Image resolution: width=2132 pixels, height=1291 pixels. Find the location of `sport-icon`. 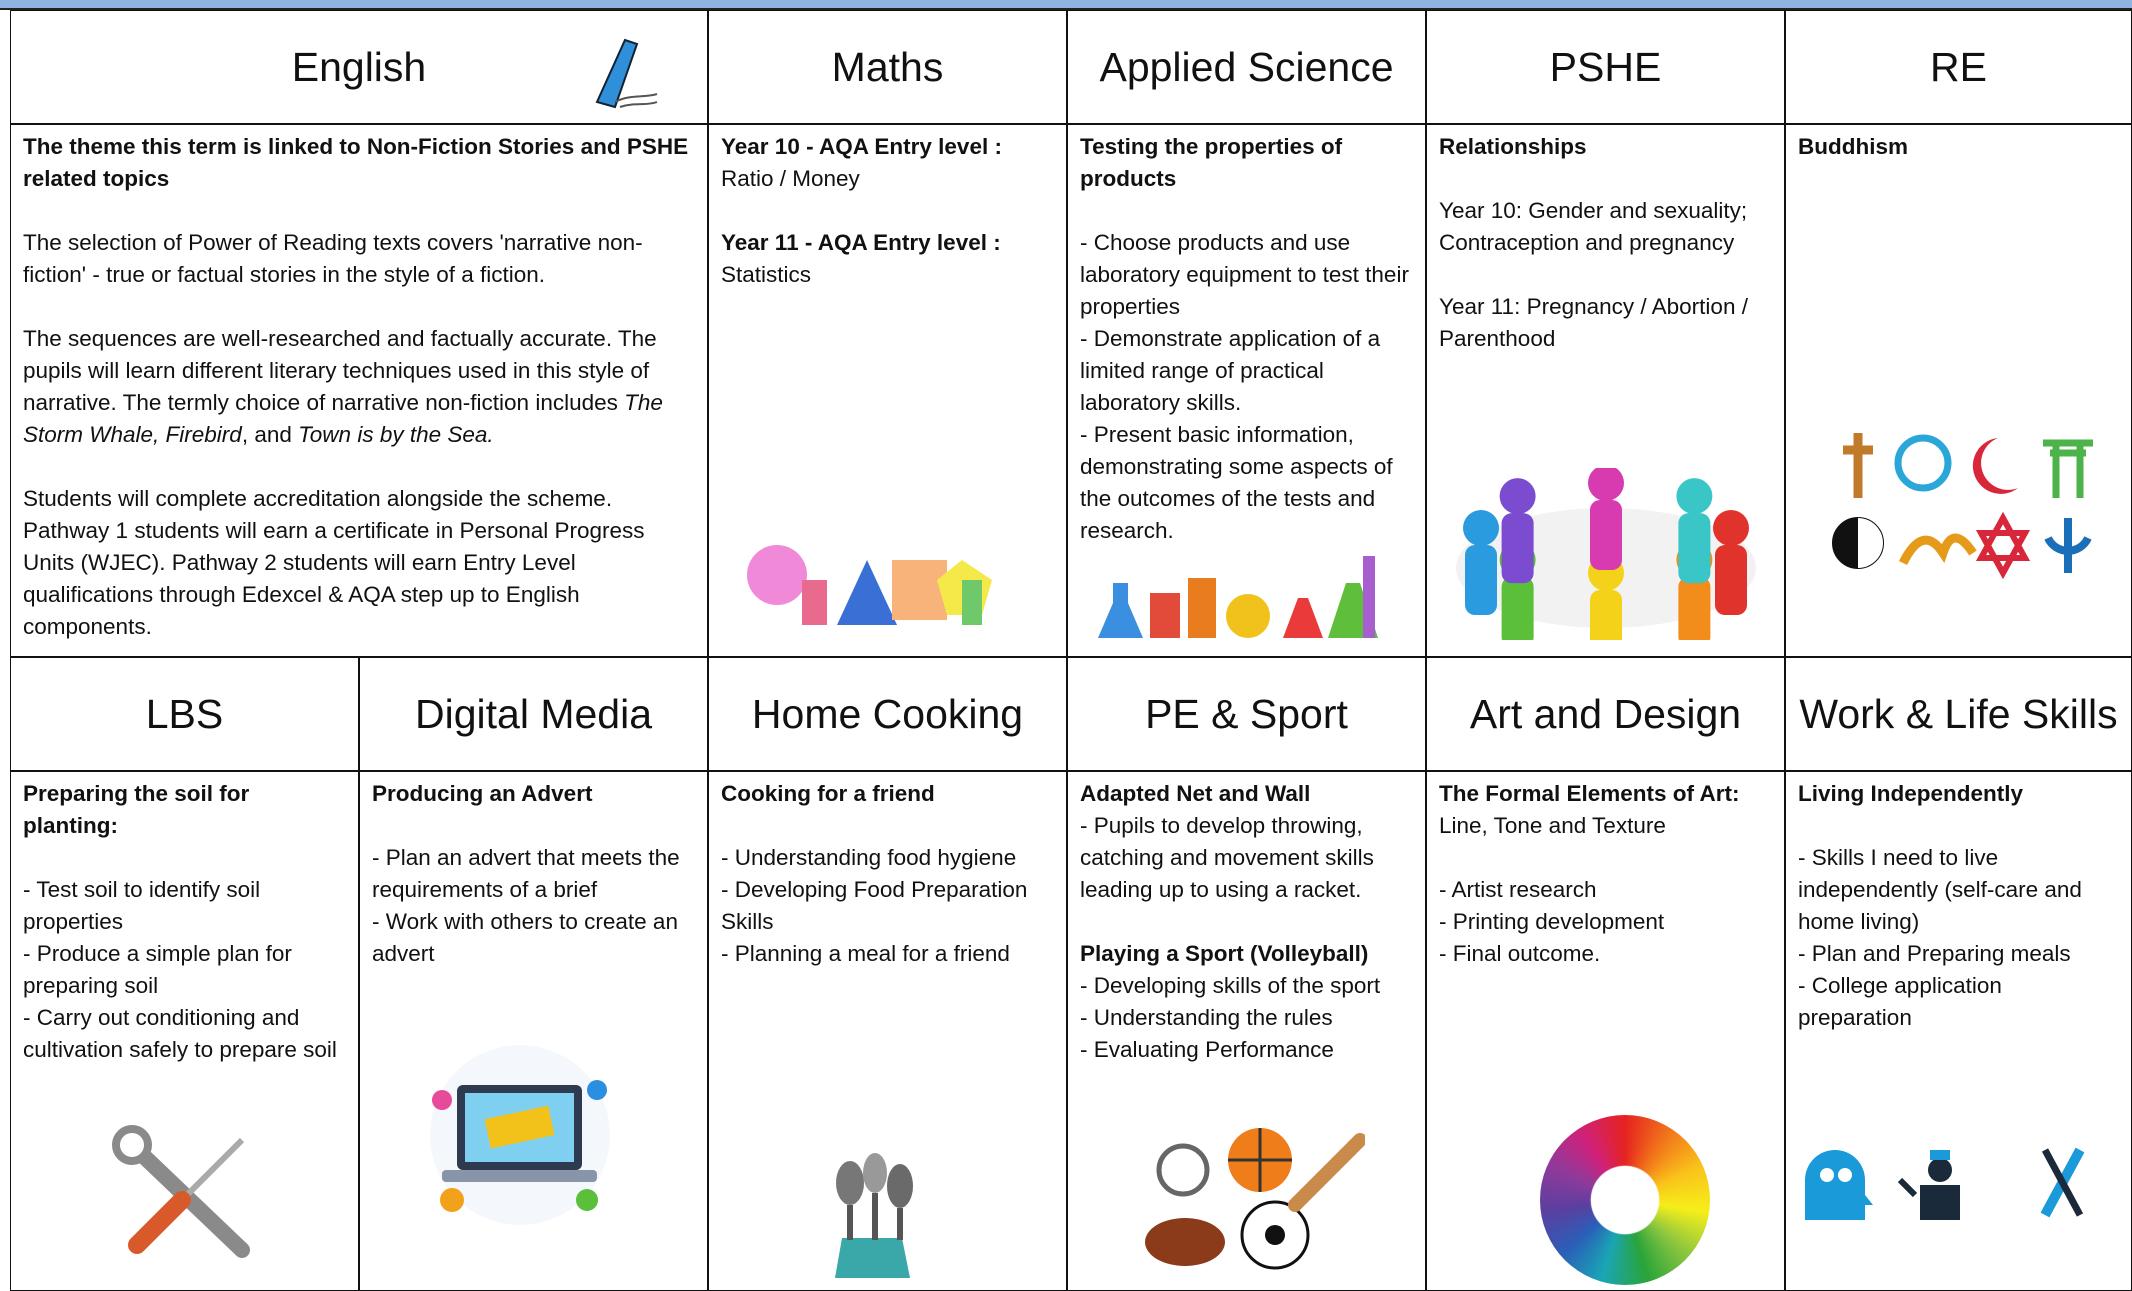

sport-icon is located at coordinates (1251, 1197).